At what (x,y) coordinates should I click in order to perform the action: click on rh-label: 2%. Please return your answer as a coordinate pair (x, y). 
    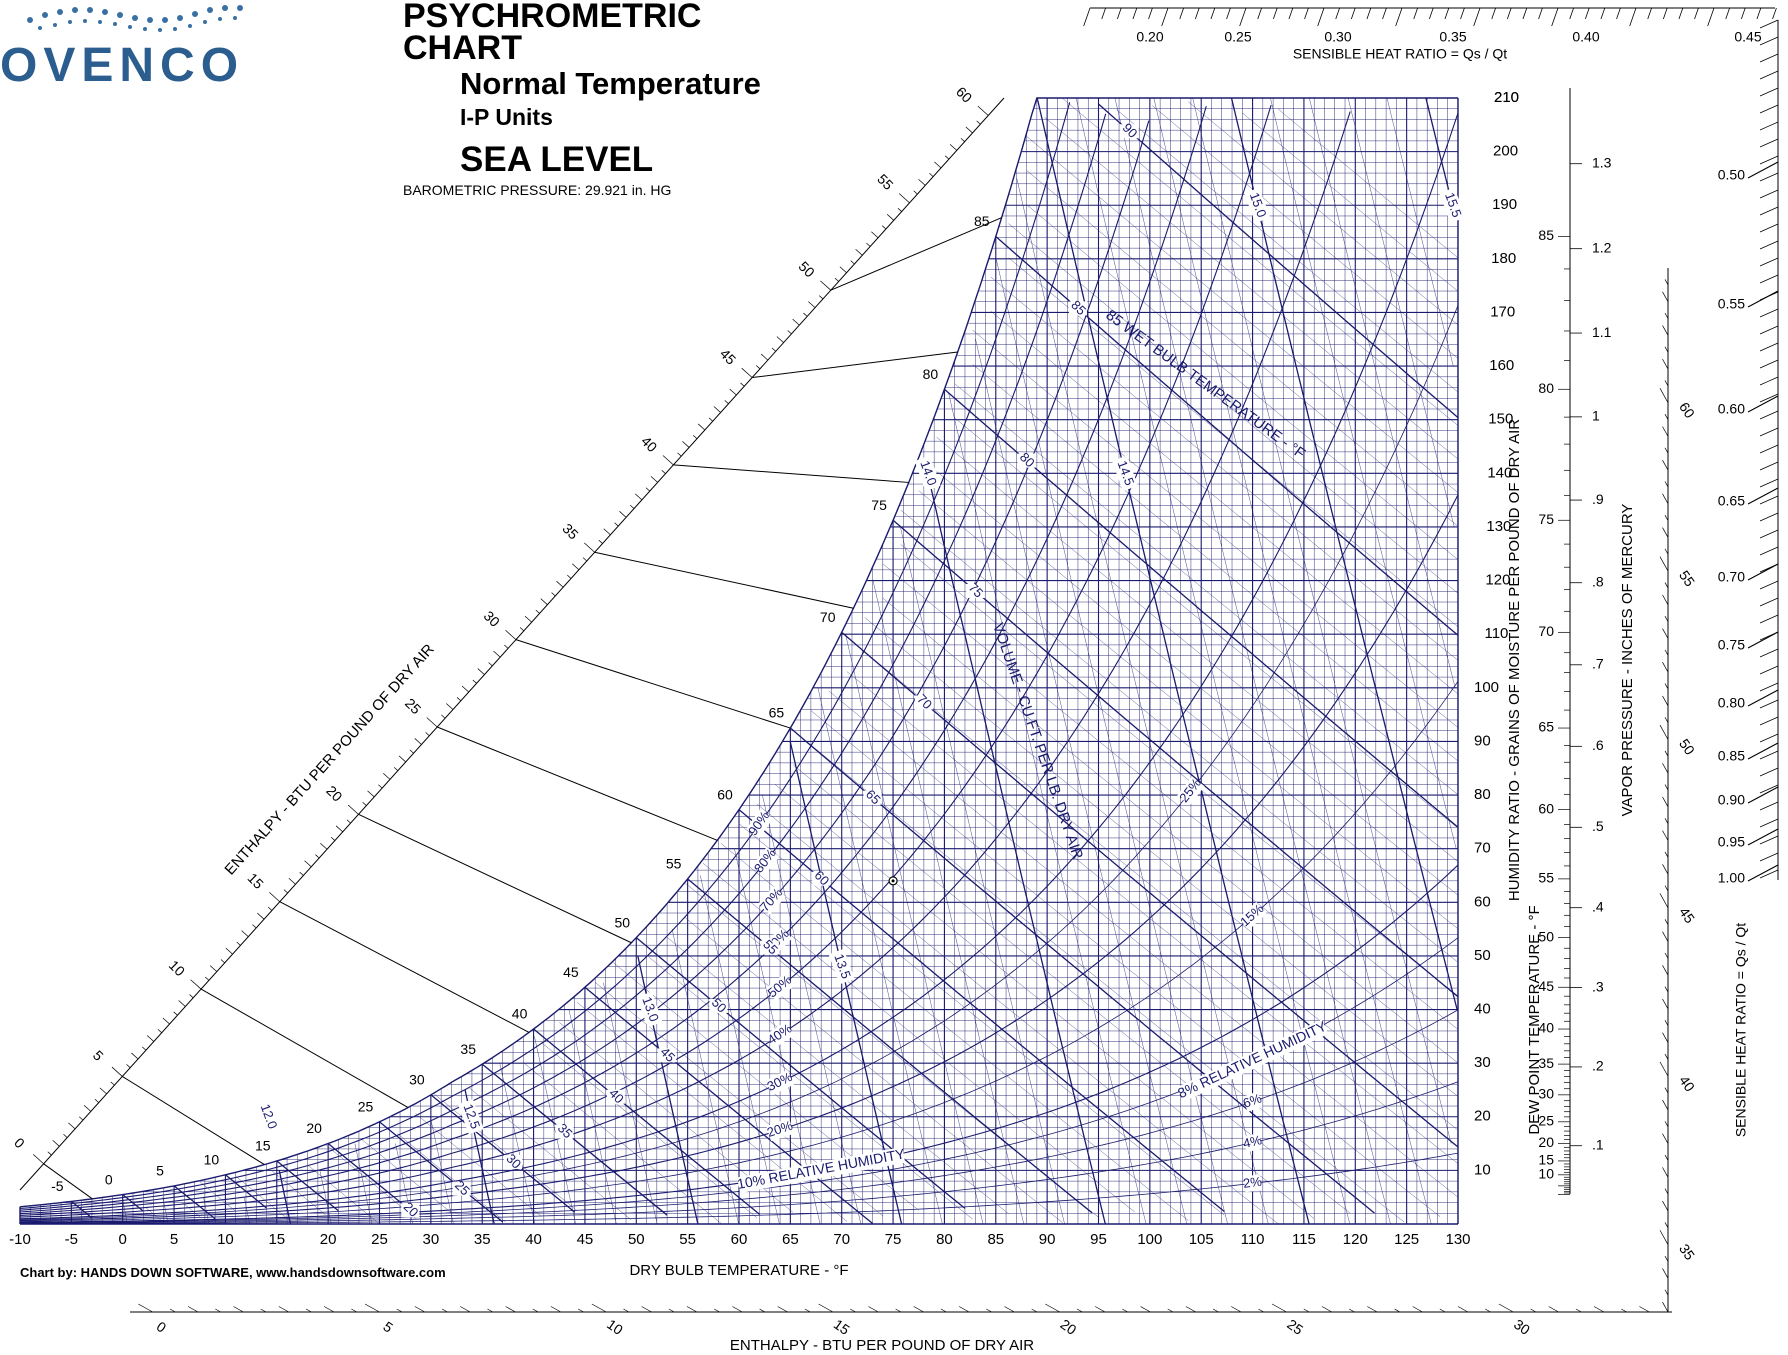
    Looking at the image, I should click on (1252, 1182).